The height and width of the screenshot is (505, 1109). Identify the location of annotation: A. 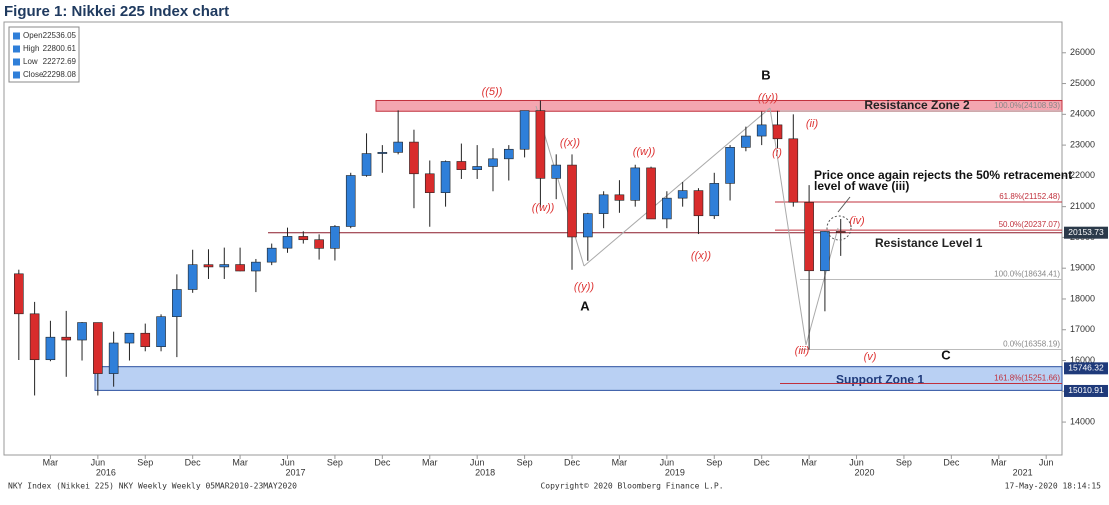
(585, 305).